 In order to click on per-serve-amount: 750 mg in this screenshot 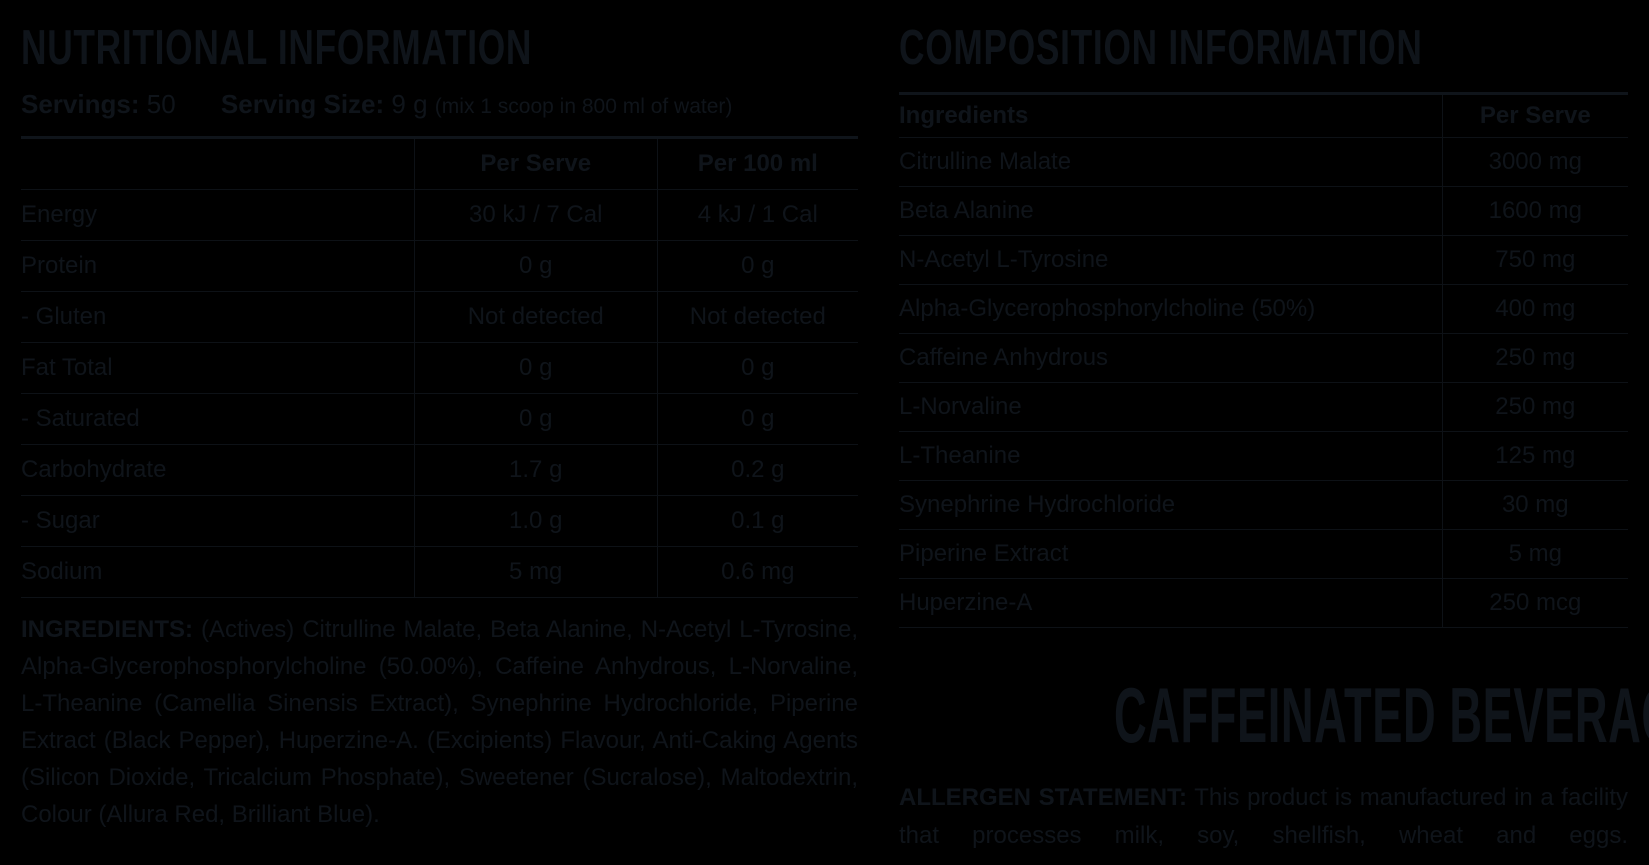, I will do `click(1534, 260)`.